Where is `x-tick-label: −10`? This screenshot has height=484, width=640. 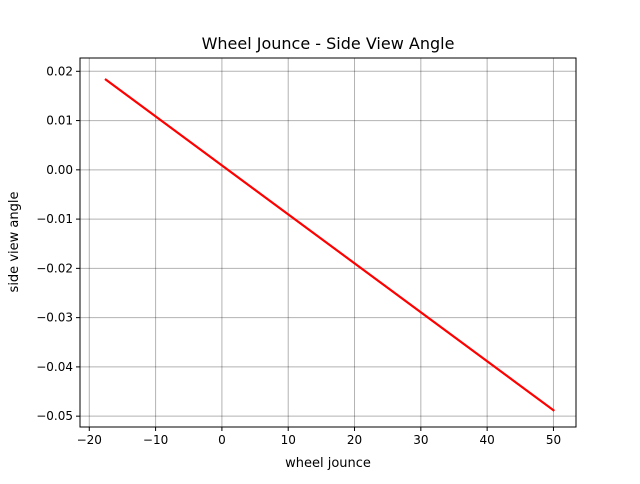
x-tick-label: −10 is located at coordinates (155, 440).